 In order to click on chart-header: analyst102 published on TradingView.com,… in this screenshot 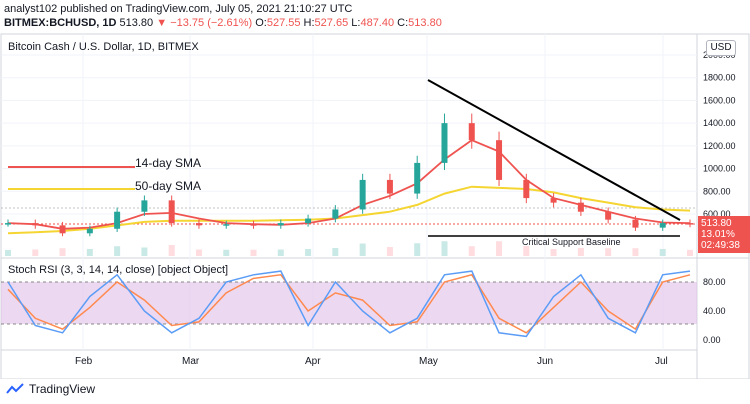, I will do `click(223, 16)`.